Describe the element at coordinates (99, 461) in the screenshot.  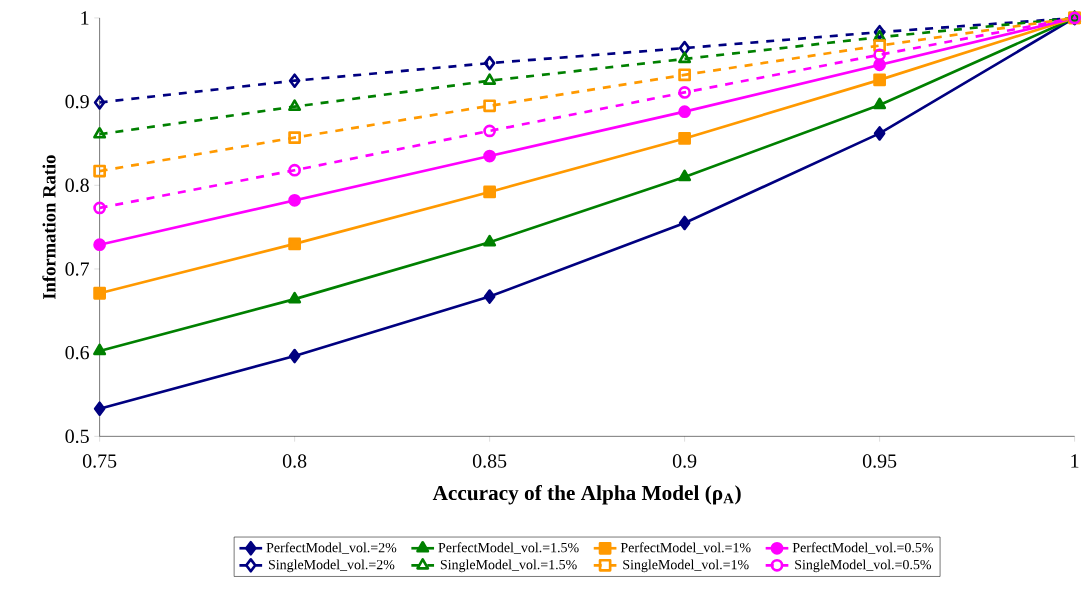
I see `x-tick-label: 0.75` at that location.